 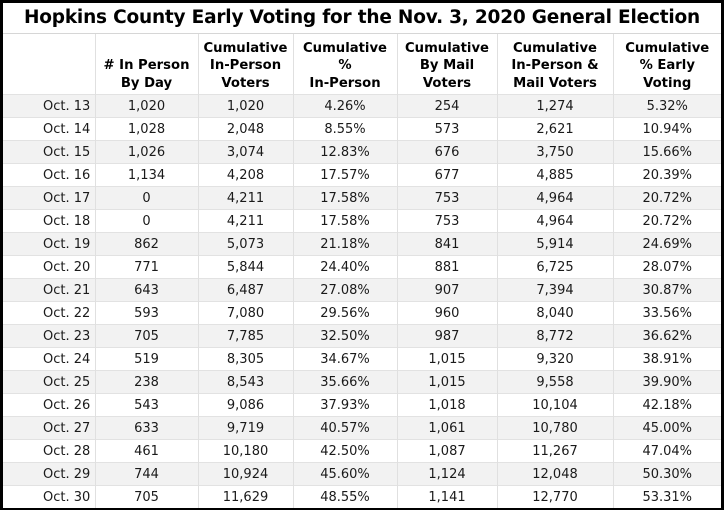 I want to click on cumulative-in-person-cell: 3,074, so click(x=245, y=152).